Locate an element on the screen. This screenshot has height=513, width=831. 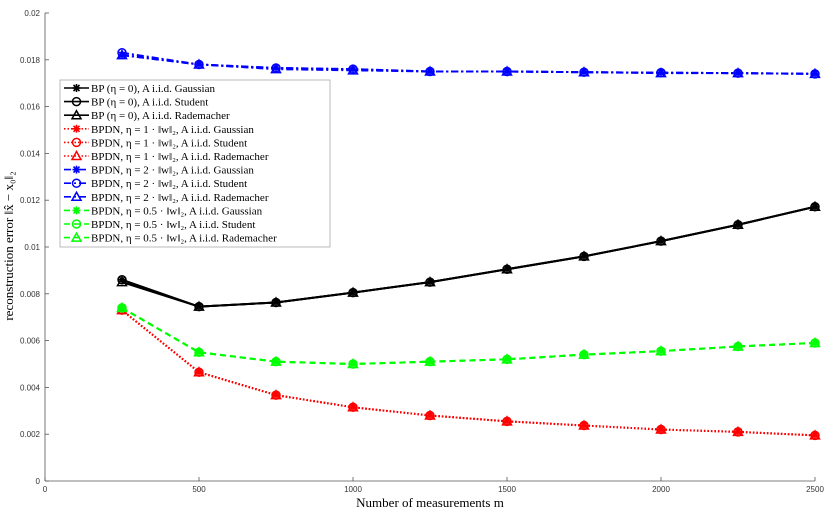
legend-entry: BP (η = 0), A i.i.d. Rademacher is located at coordinates (147, 115).